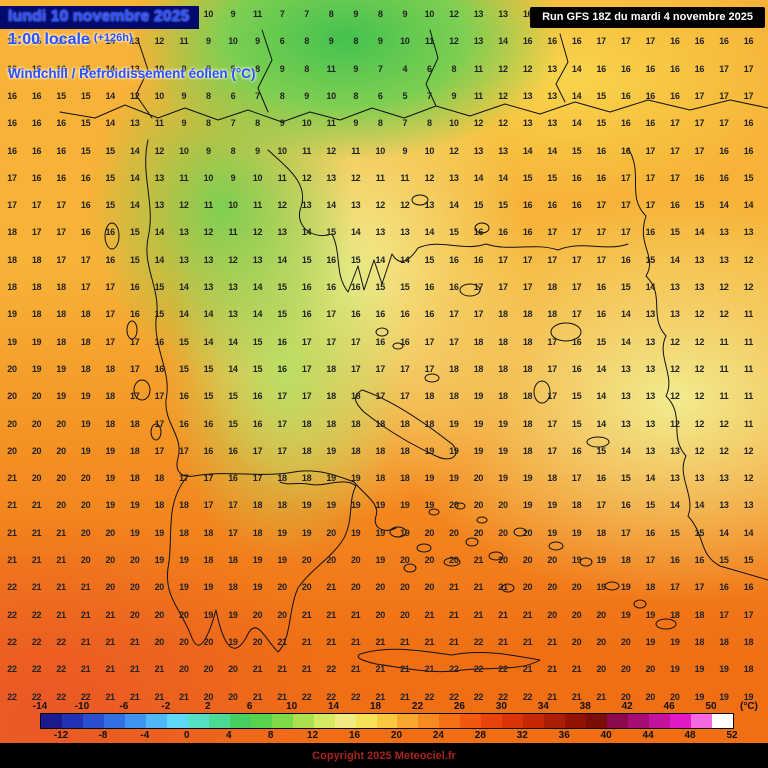  Describe the element at coordinates (395, 707) in the screenshot. I see `legend-top-ticks: (°C) -14 -10 -6 -2 2 6 10 14 18 22 26 30 34 38 42 46 50` at that location.